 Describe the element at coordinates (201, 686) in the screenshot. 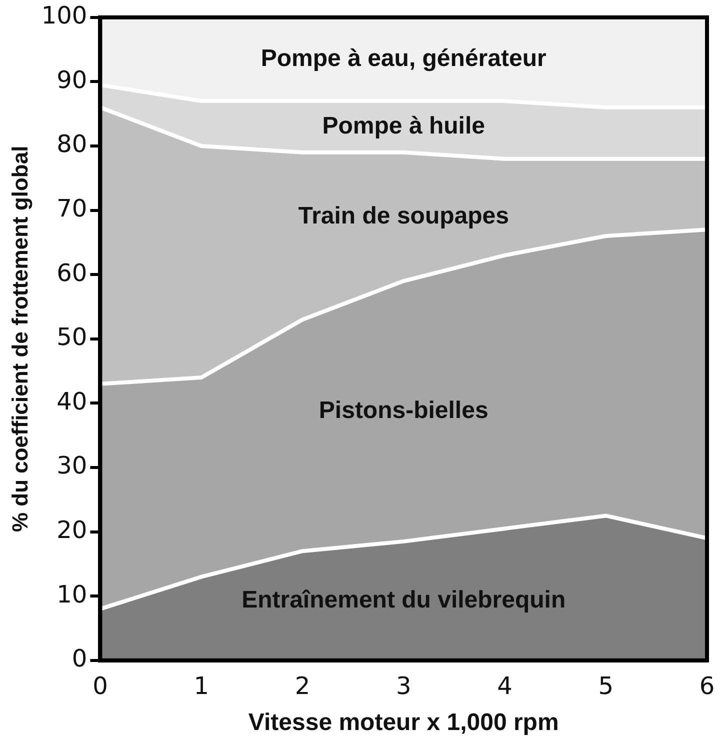

I see `x-tick-label: 1` at that location.